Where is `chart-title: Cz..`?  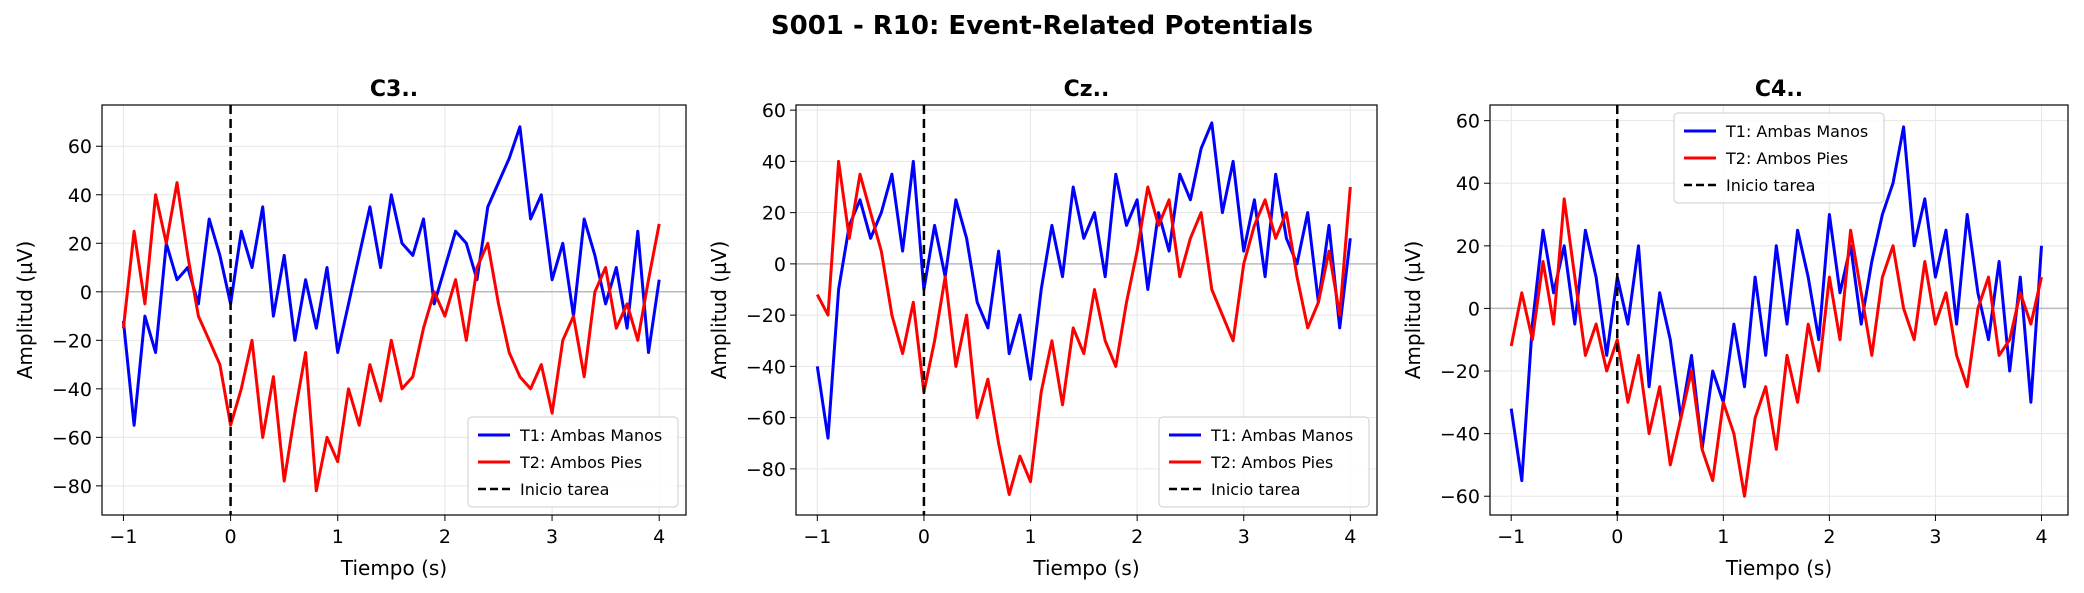 chart-title: Cz.. is located at coordinates (1087, 89).